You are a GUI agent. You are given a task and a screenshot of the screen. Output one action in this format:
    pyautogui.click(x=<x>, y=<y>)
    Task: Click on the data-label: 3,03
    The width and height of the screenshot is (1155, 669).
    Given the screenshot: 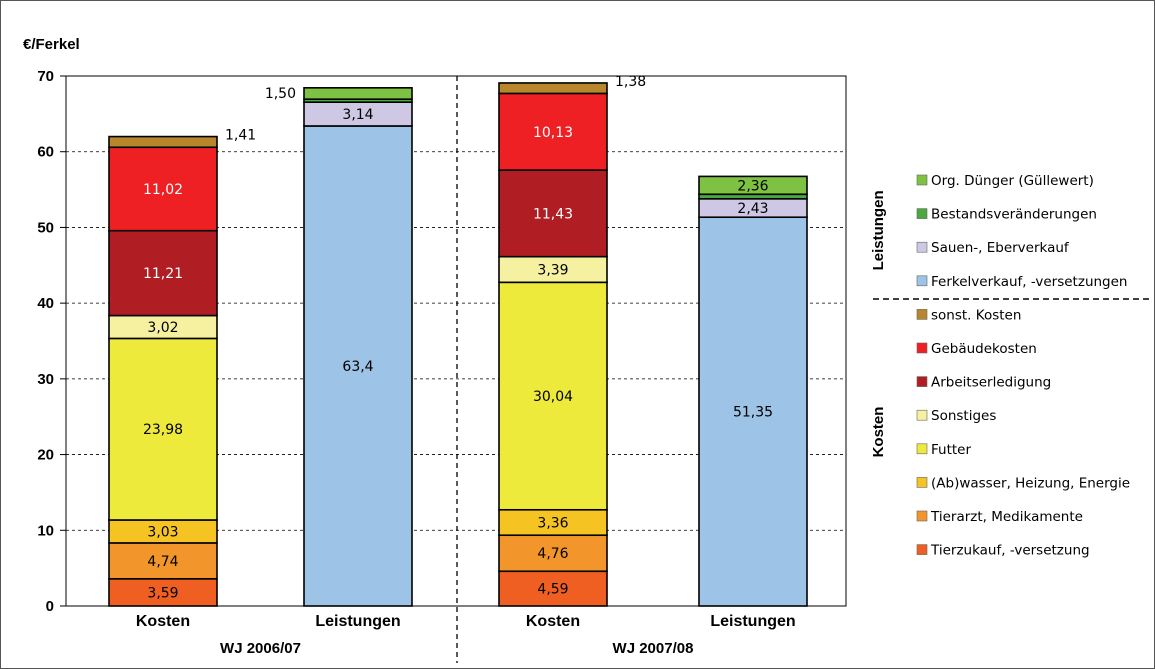 What is the action you would take?
    pyautogui.click(x=162, y=532)
    